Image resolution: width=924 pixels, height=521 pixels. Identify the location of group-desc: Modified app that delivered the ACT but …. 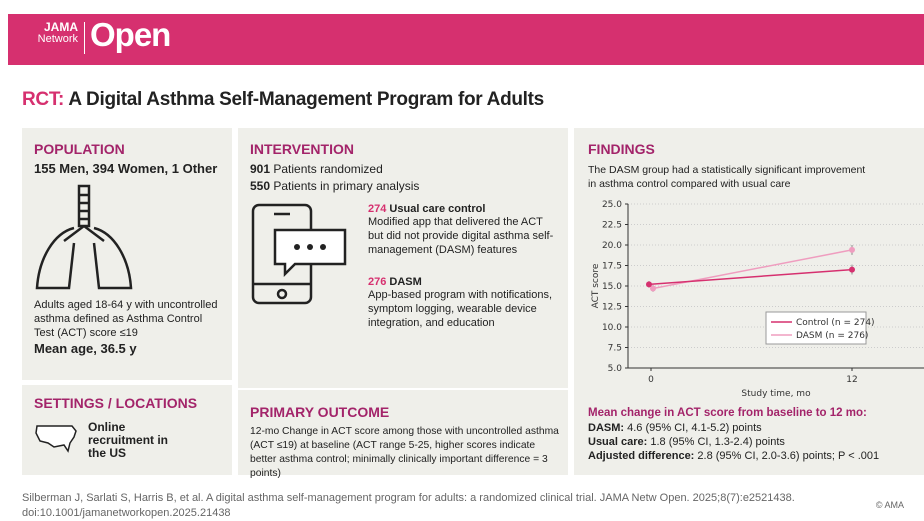
(461, 236).